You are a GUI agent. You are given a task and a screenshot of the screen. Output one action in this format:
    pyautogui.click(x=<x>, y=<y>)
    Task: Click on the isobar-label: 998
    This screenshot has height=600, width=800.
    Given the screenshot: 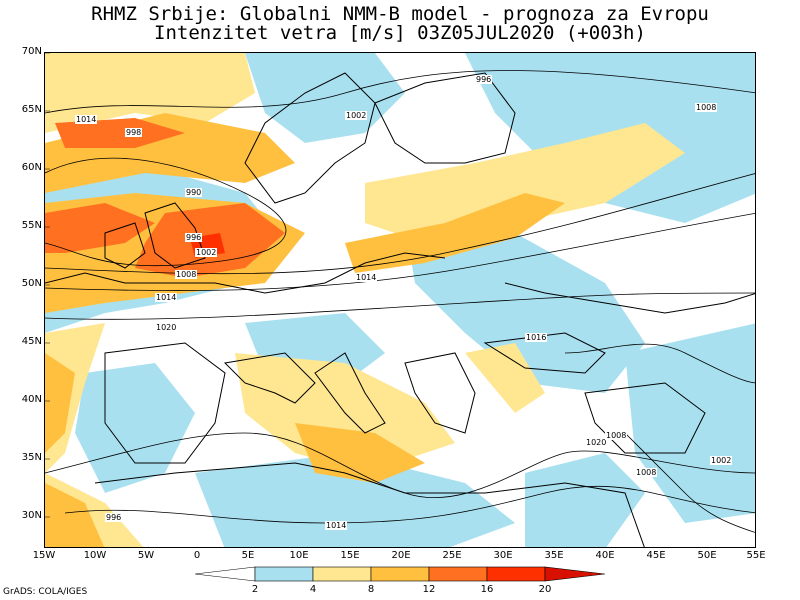 What is the action you would take?
    pyautogui.click(x=134, y=132)
    